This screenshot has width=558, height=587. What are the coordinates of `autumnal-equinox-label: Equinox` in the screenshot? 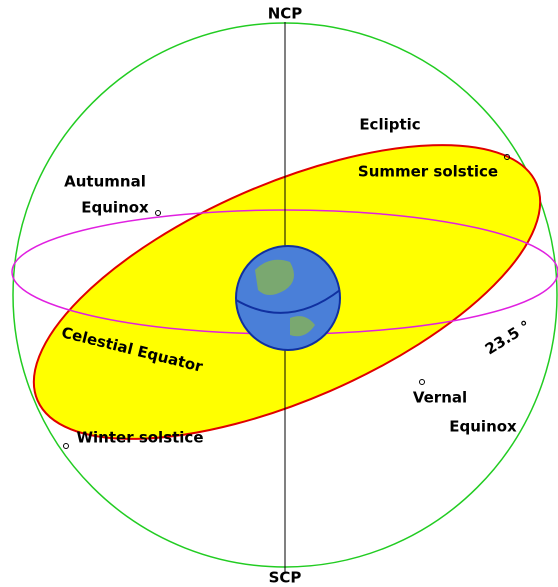 It's located at (115, 208).